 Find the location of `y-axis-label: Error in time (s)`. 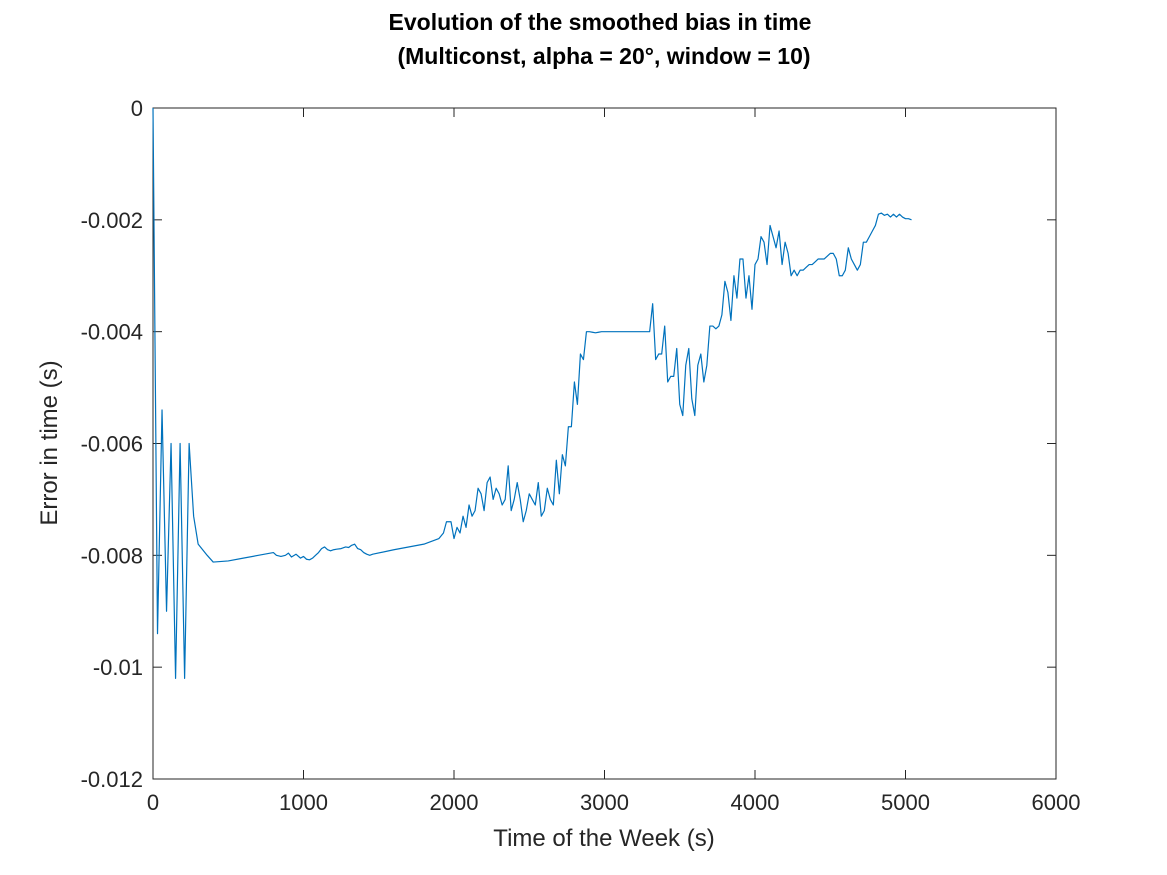

y-axis-label: Error in time (s) is located at coordinates (49, 442).